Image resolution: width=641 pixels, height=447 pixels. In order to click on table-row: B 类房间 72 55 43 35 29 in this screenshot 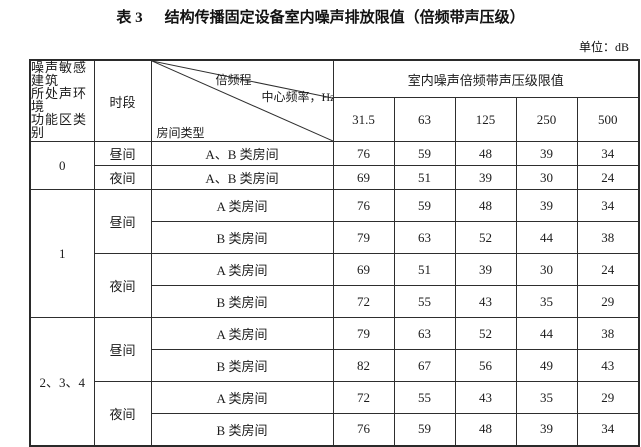, I will do `click(335, 301)`.